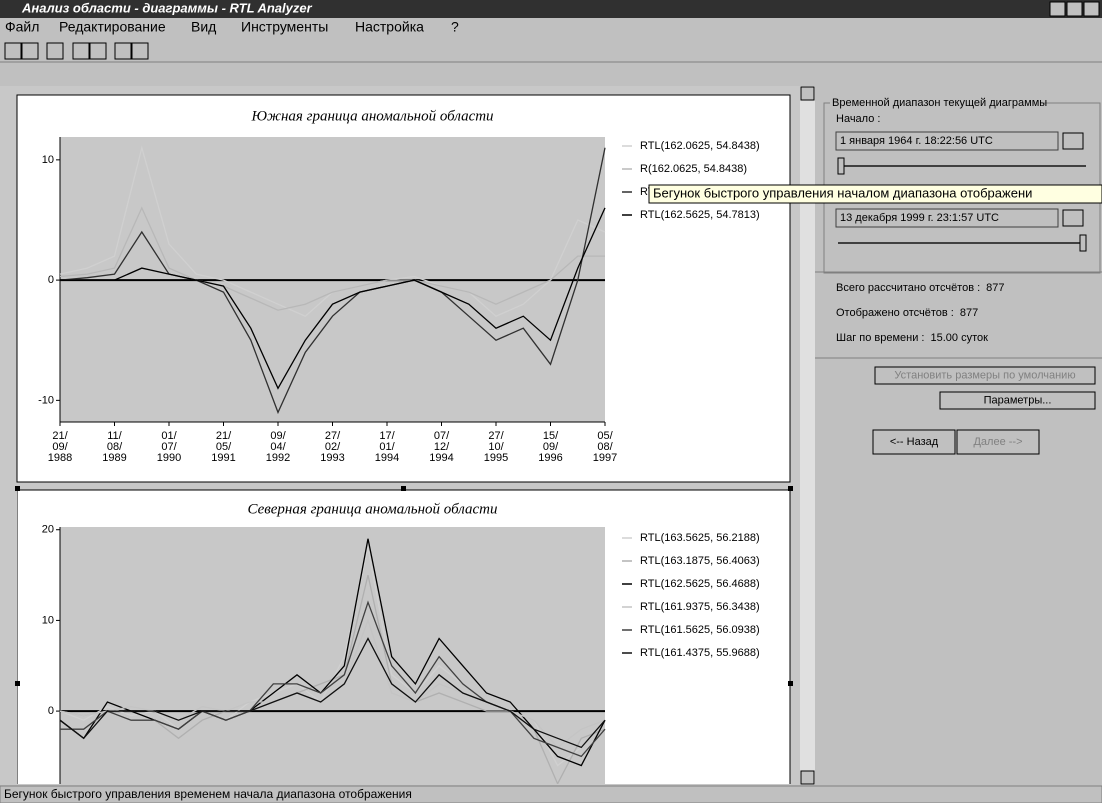 This screenshot has height=803, width=1102. What do you see at coordinates (700, 146) in the screenshot?
I see `legend-label: RTL(162.0625, 54.8438)` at bounding box center [700, 146].